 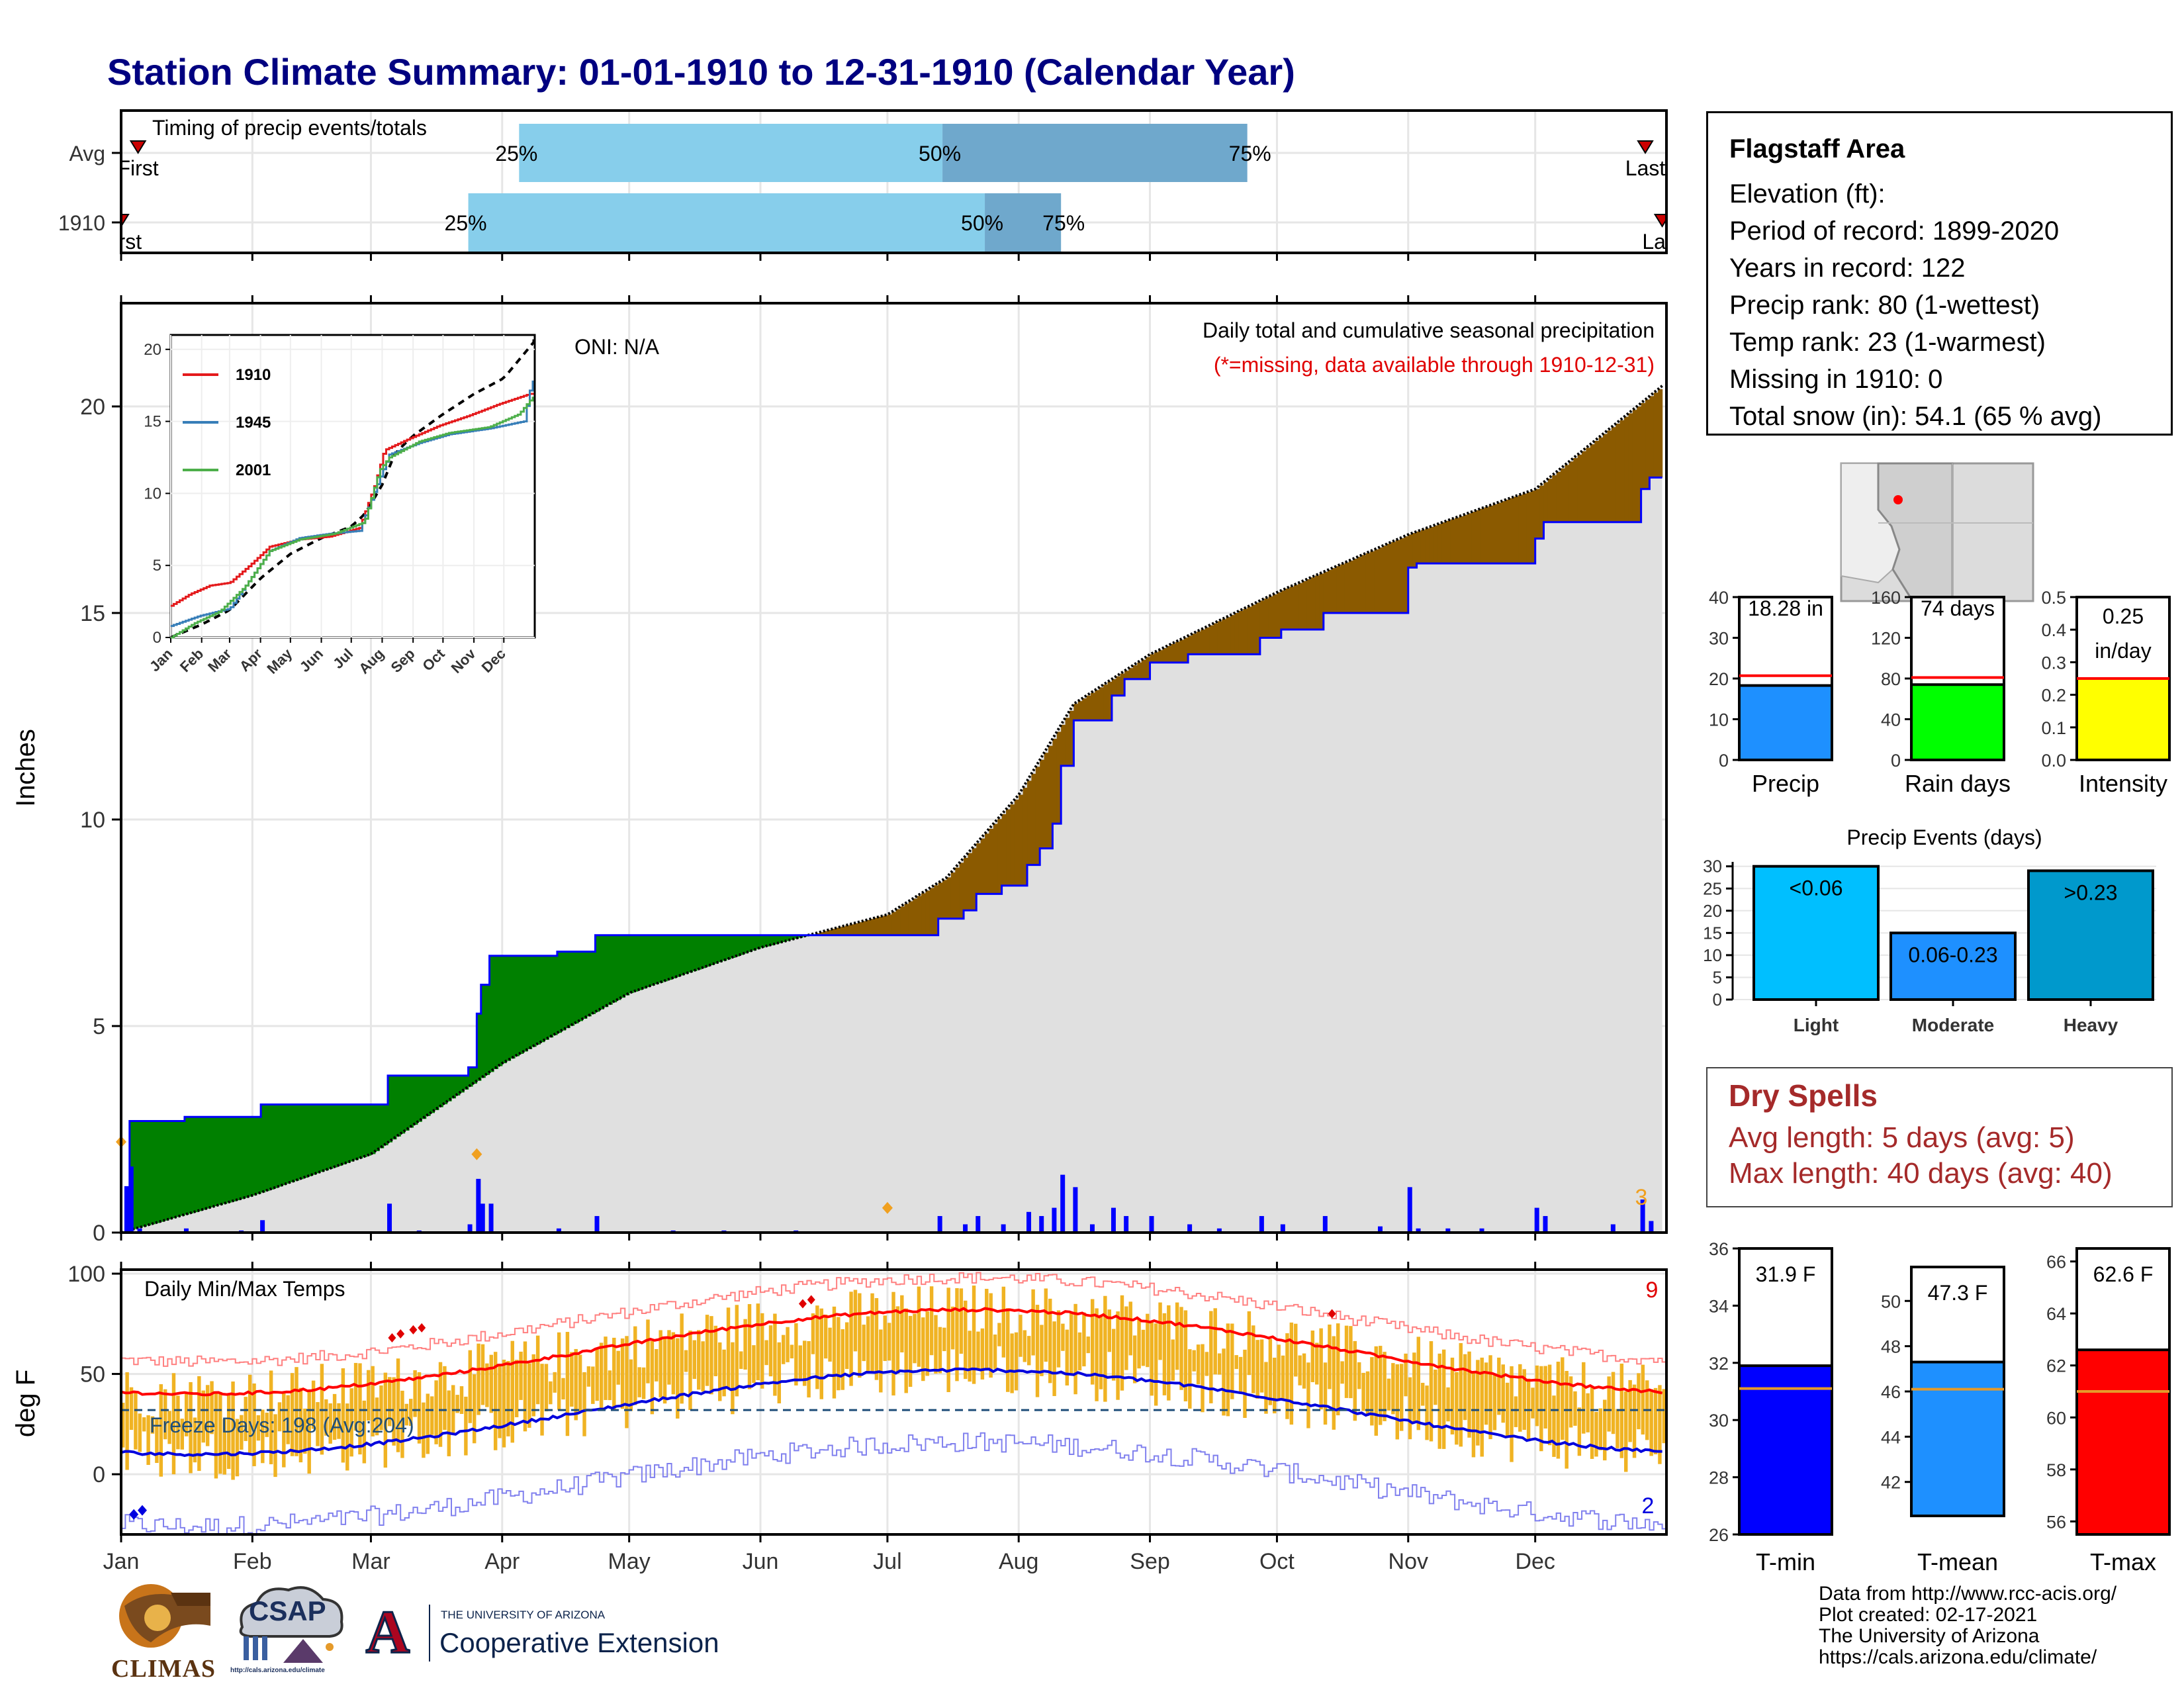 I want to click on gauge-ytick-label: 40, so click(x=1719, y=598).